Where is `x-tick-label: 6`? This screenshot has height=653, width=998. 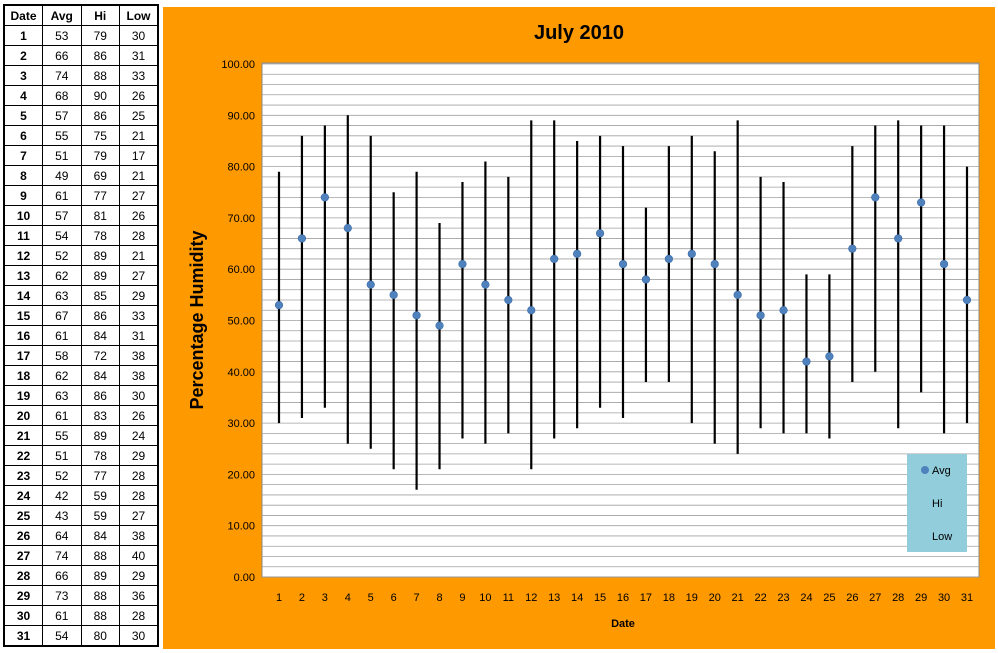
x-tick-label: 6 is located at coordinates (394, 598).